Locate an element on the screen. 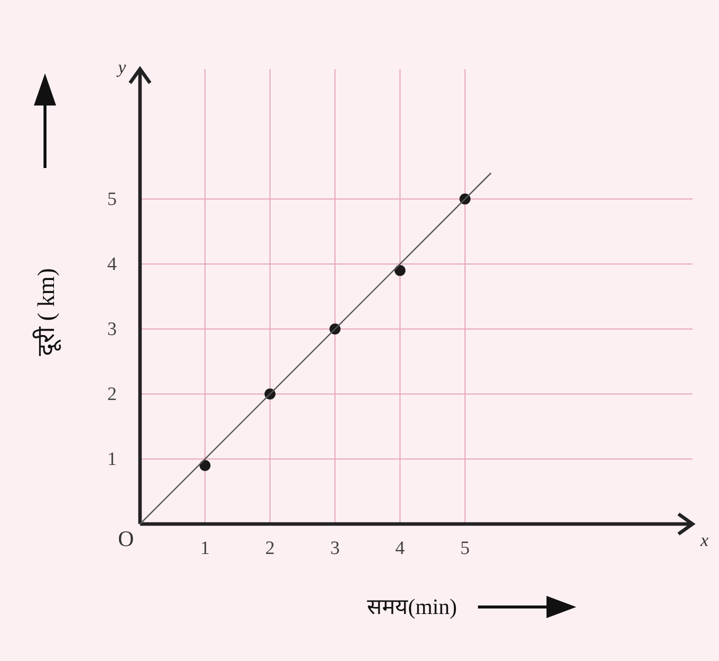 The height and width of the screenshot is (661, 719). x-tick-label: 5 is located at coordinates (465, 548).